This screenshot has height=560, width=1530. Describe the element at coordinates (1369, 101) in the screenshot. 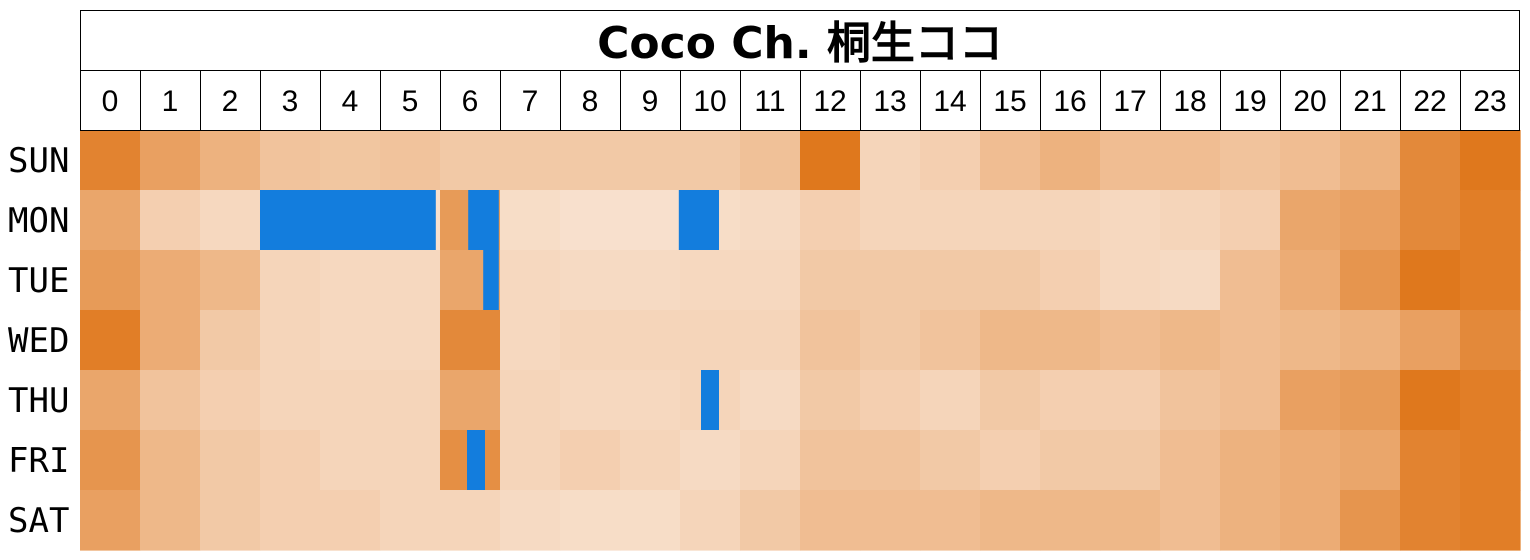

I see `hour-label-21: 21` at that location.